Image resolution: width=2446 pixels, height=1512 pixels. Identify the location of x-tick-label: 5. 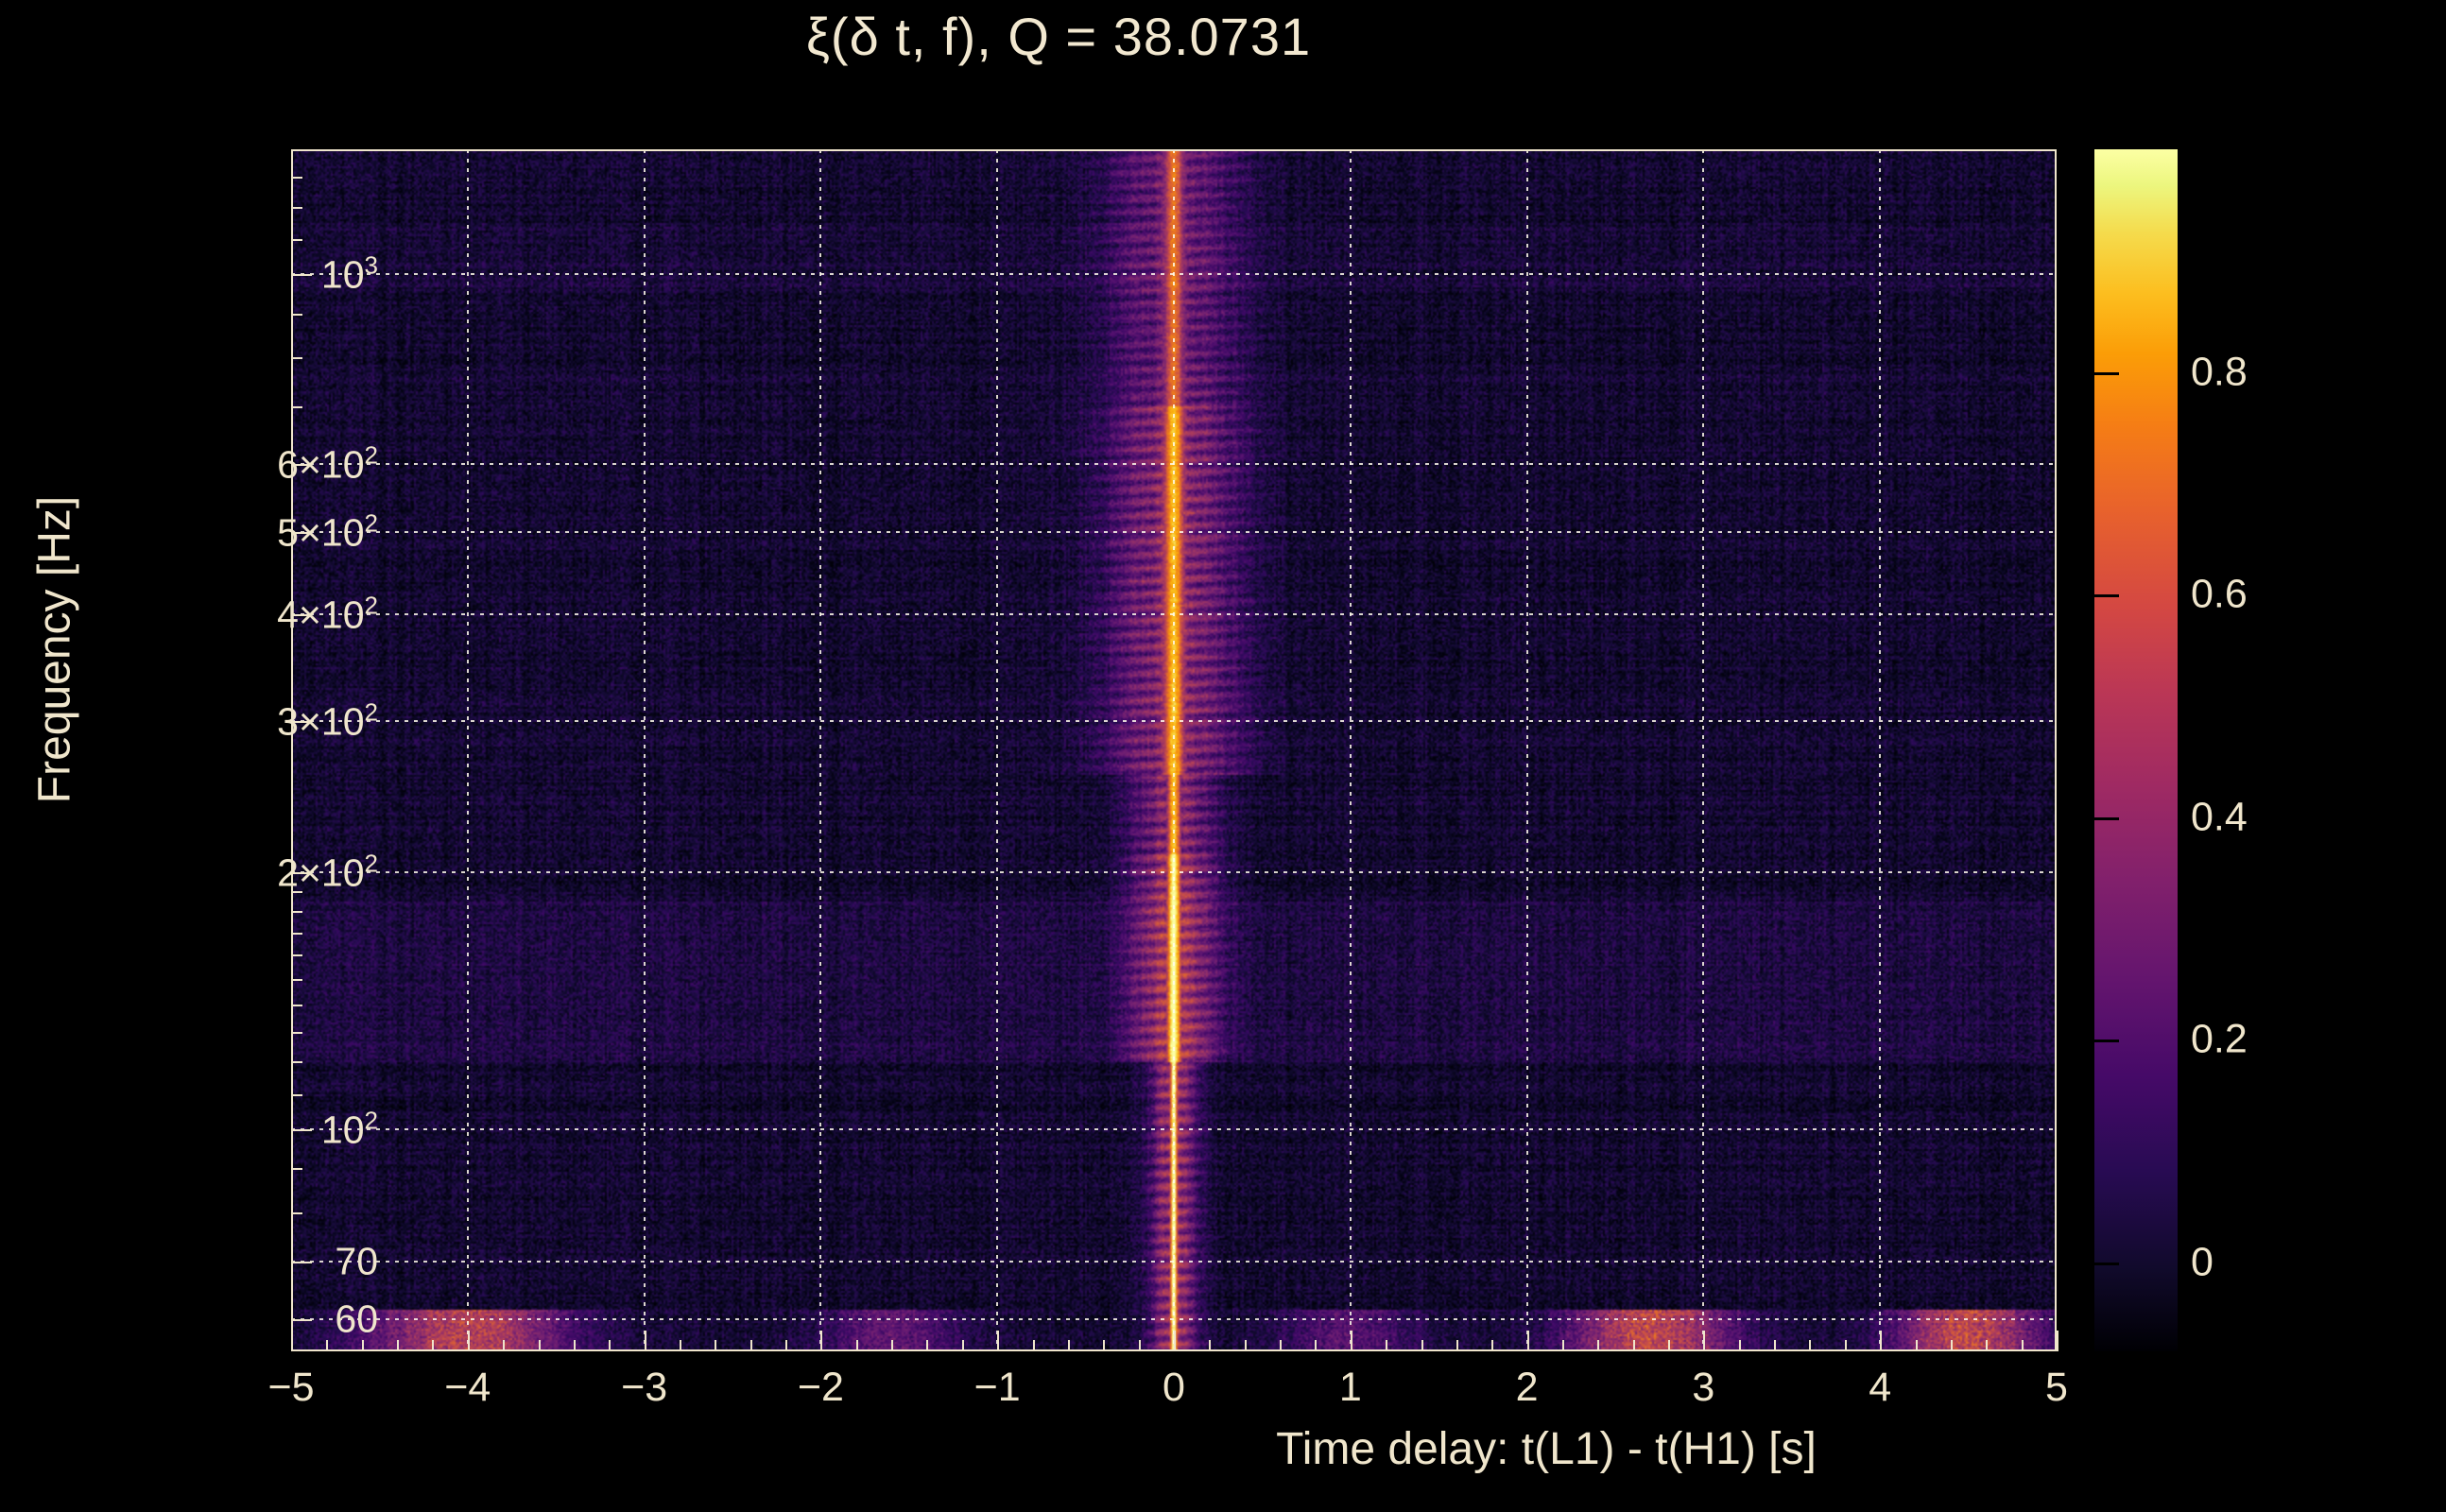
(2056, 1387).